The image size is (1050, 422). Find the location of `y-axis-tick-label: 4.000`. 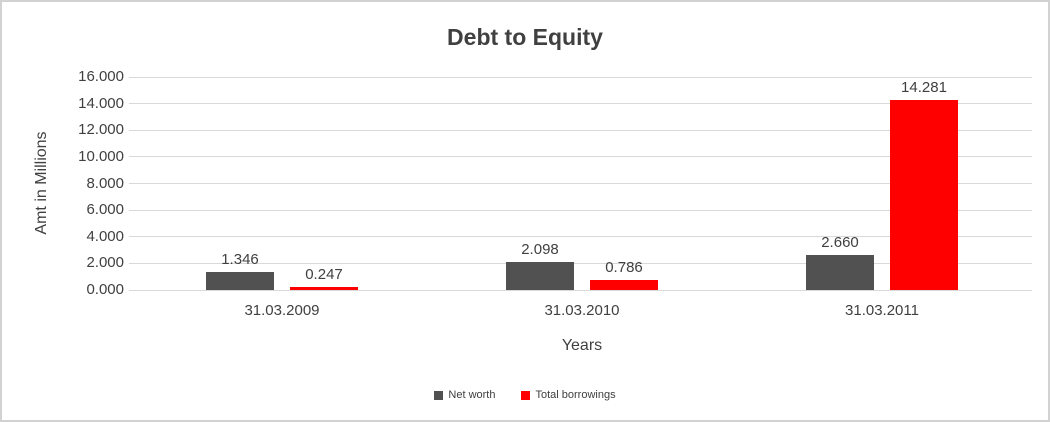

y-axis-tick-label: 4.000 is located at coordinates (105, 236).